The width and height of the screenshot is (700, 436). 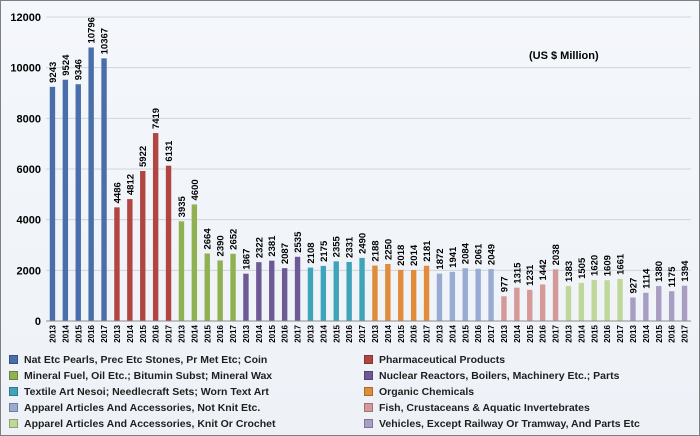 What do you see at coordinates (466, 253) in the screenshot?
I see `data-label: 2084` at bounding box center [466, 253].